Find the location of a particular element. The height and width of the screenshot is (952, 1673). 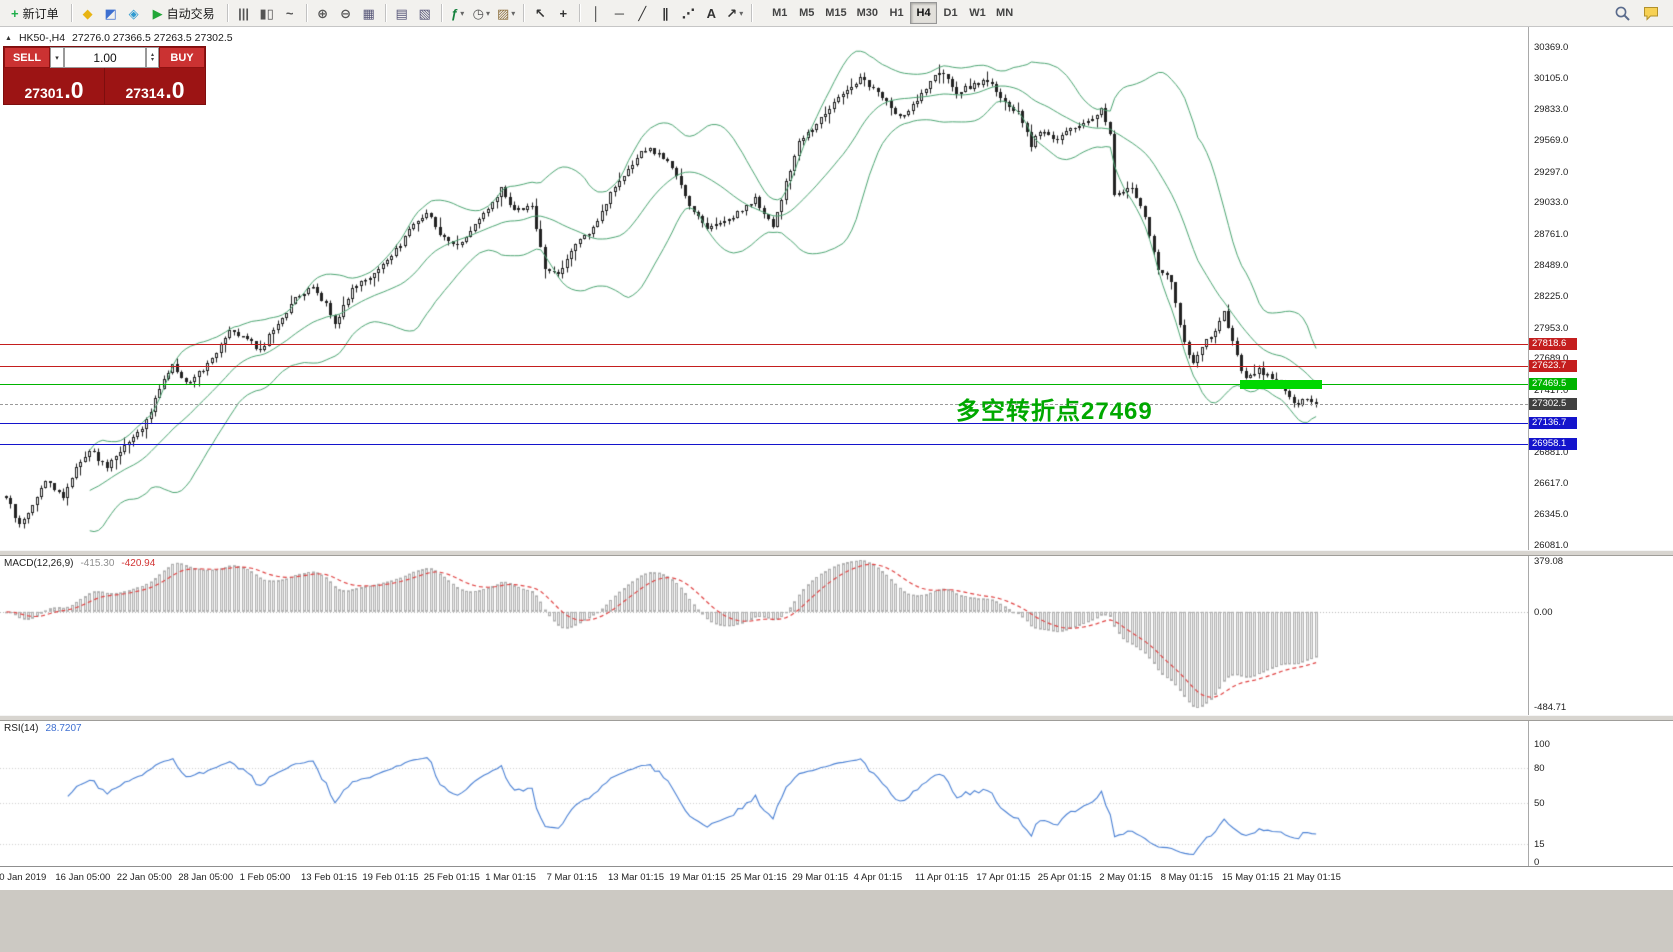

time-axis-label: 25 Apr 01:15 is located at coordinates (1064, 877).